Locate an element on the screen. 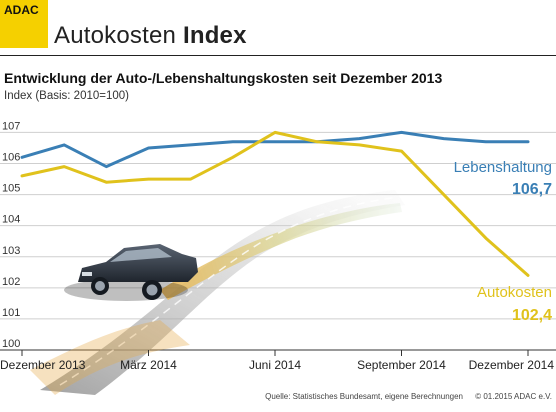  series-value-lebenshaltung: 106,7 is located at coordinates (532, 189).